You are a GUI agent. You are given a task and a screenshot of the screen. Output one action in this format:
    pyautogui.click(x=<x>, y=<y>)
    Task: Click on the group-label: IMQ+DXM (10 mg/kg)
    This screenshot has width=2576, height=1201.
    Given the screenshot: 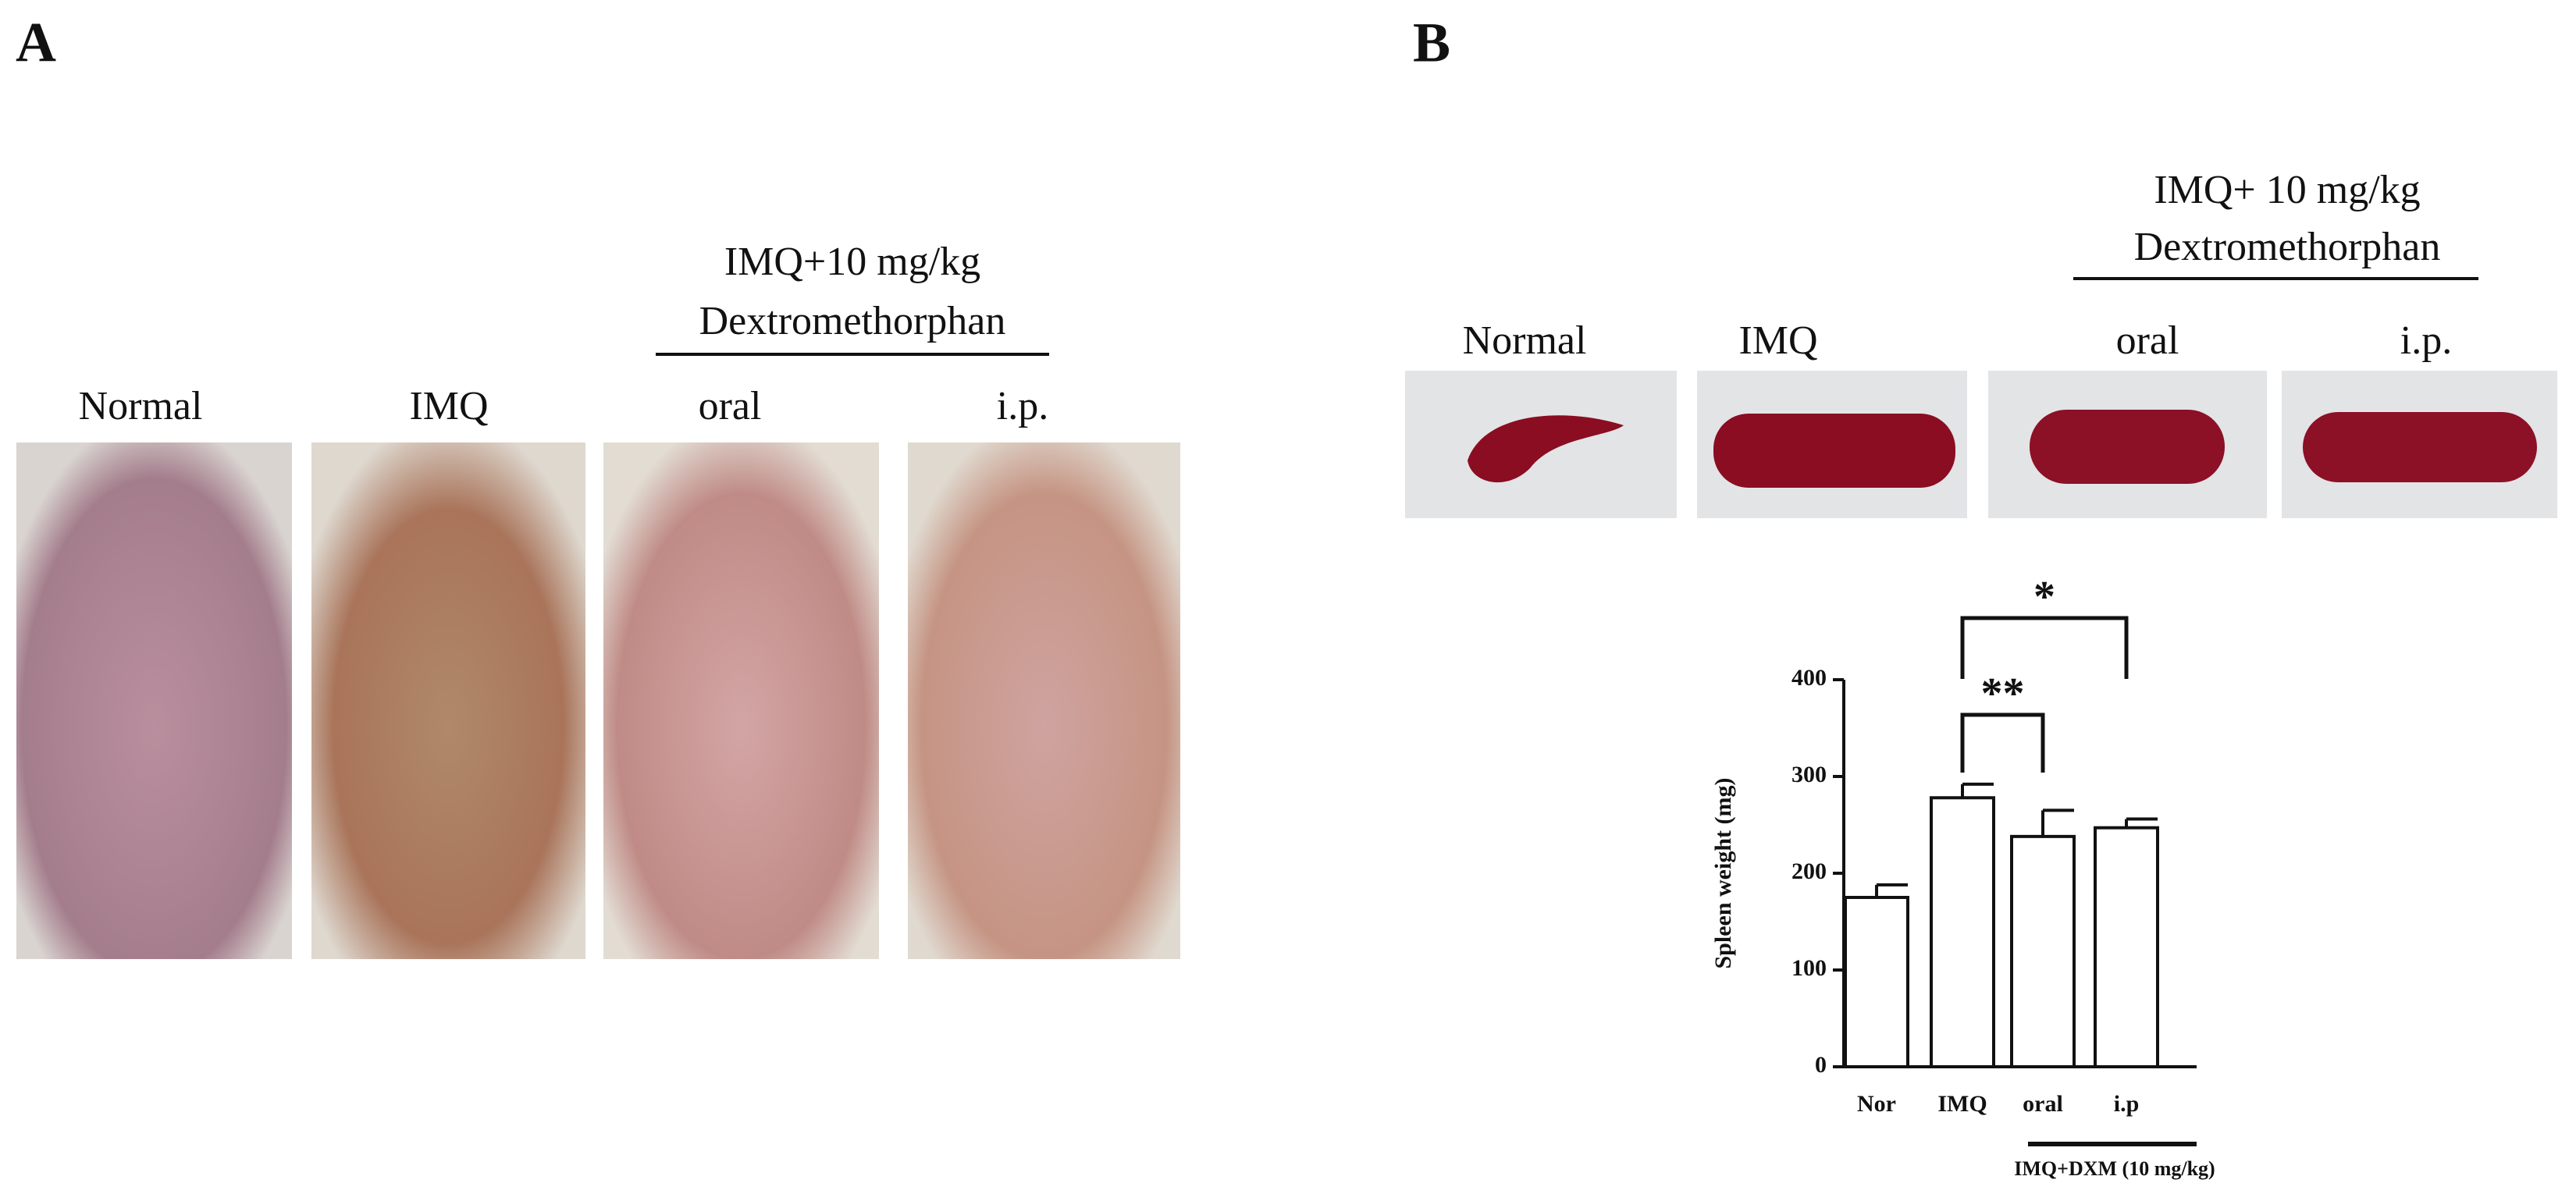 What is the action you would take?
    pyautogui.click(x=2114, y=1168)
    